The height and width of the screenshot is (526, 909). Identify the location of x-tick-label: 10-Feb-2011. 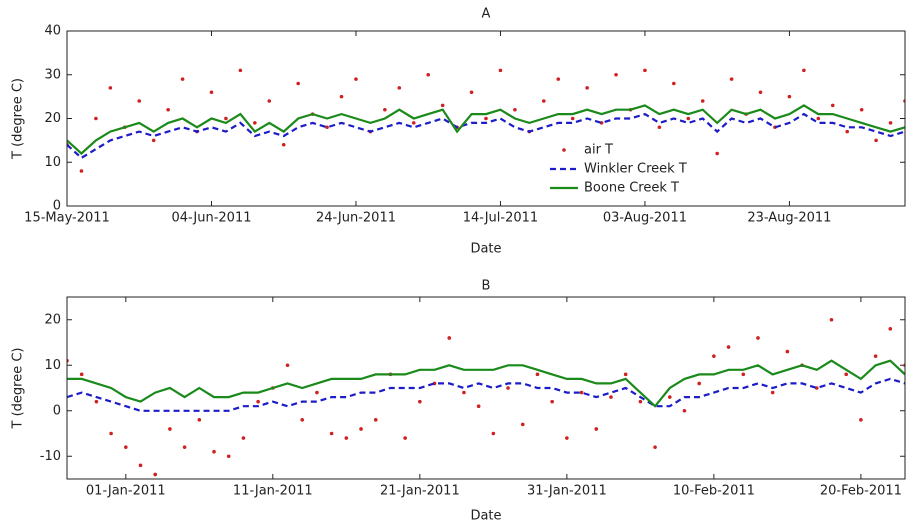
(714, 491).